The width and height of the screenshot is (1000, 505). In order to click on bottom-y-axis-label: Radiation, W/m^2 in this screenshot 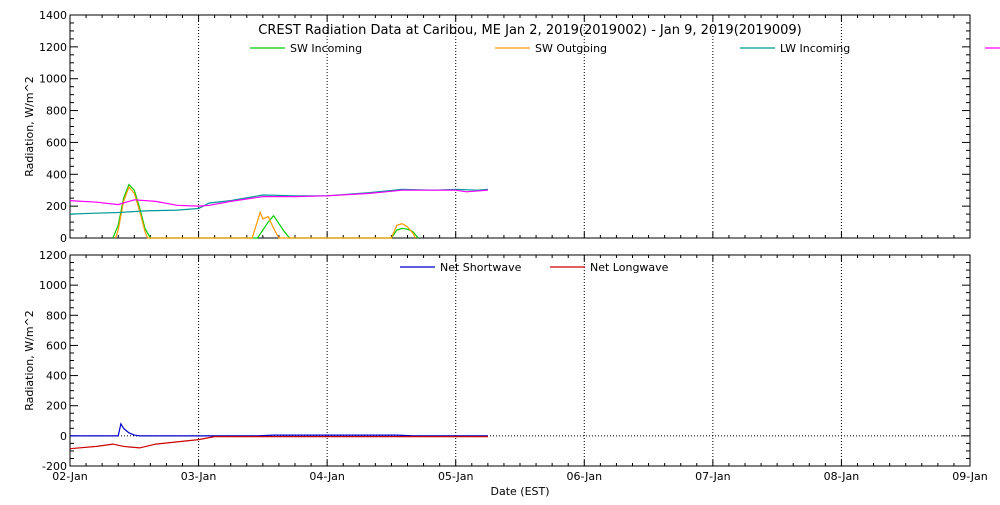, I will do `click(29, 360)`.